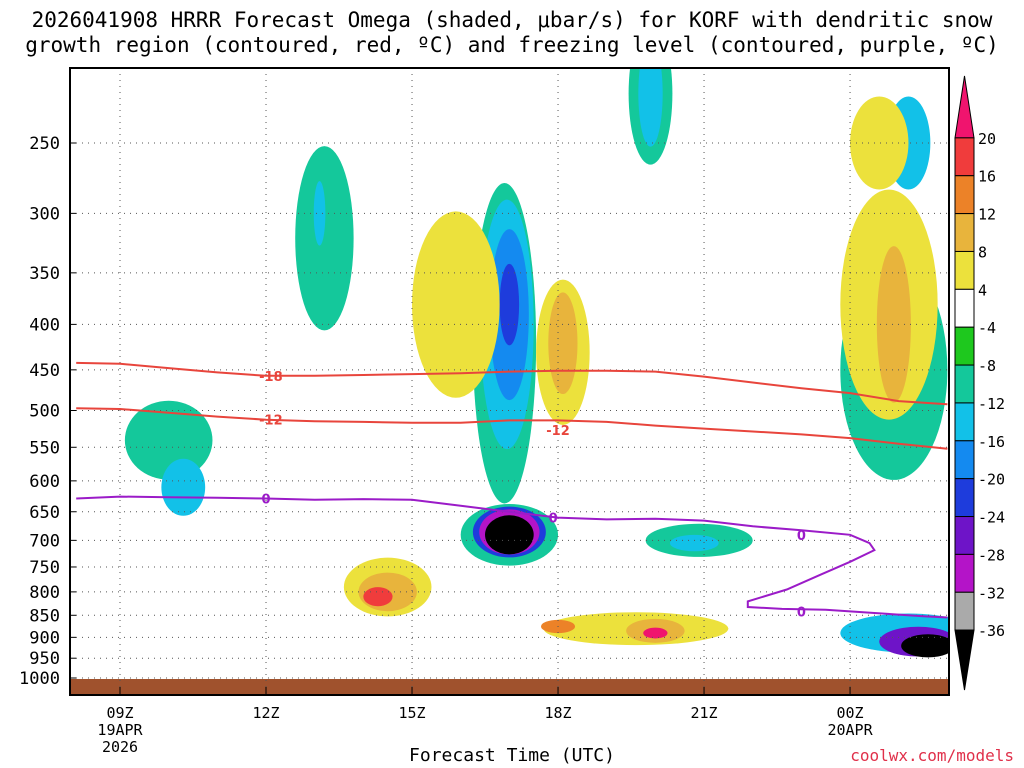 This screenshot has height=768, width=1024. I want to click on y-tick-700: 700, so click(44, 541).